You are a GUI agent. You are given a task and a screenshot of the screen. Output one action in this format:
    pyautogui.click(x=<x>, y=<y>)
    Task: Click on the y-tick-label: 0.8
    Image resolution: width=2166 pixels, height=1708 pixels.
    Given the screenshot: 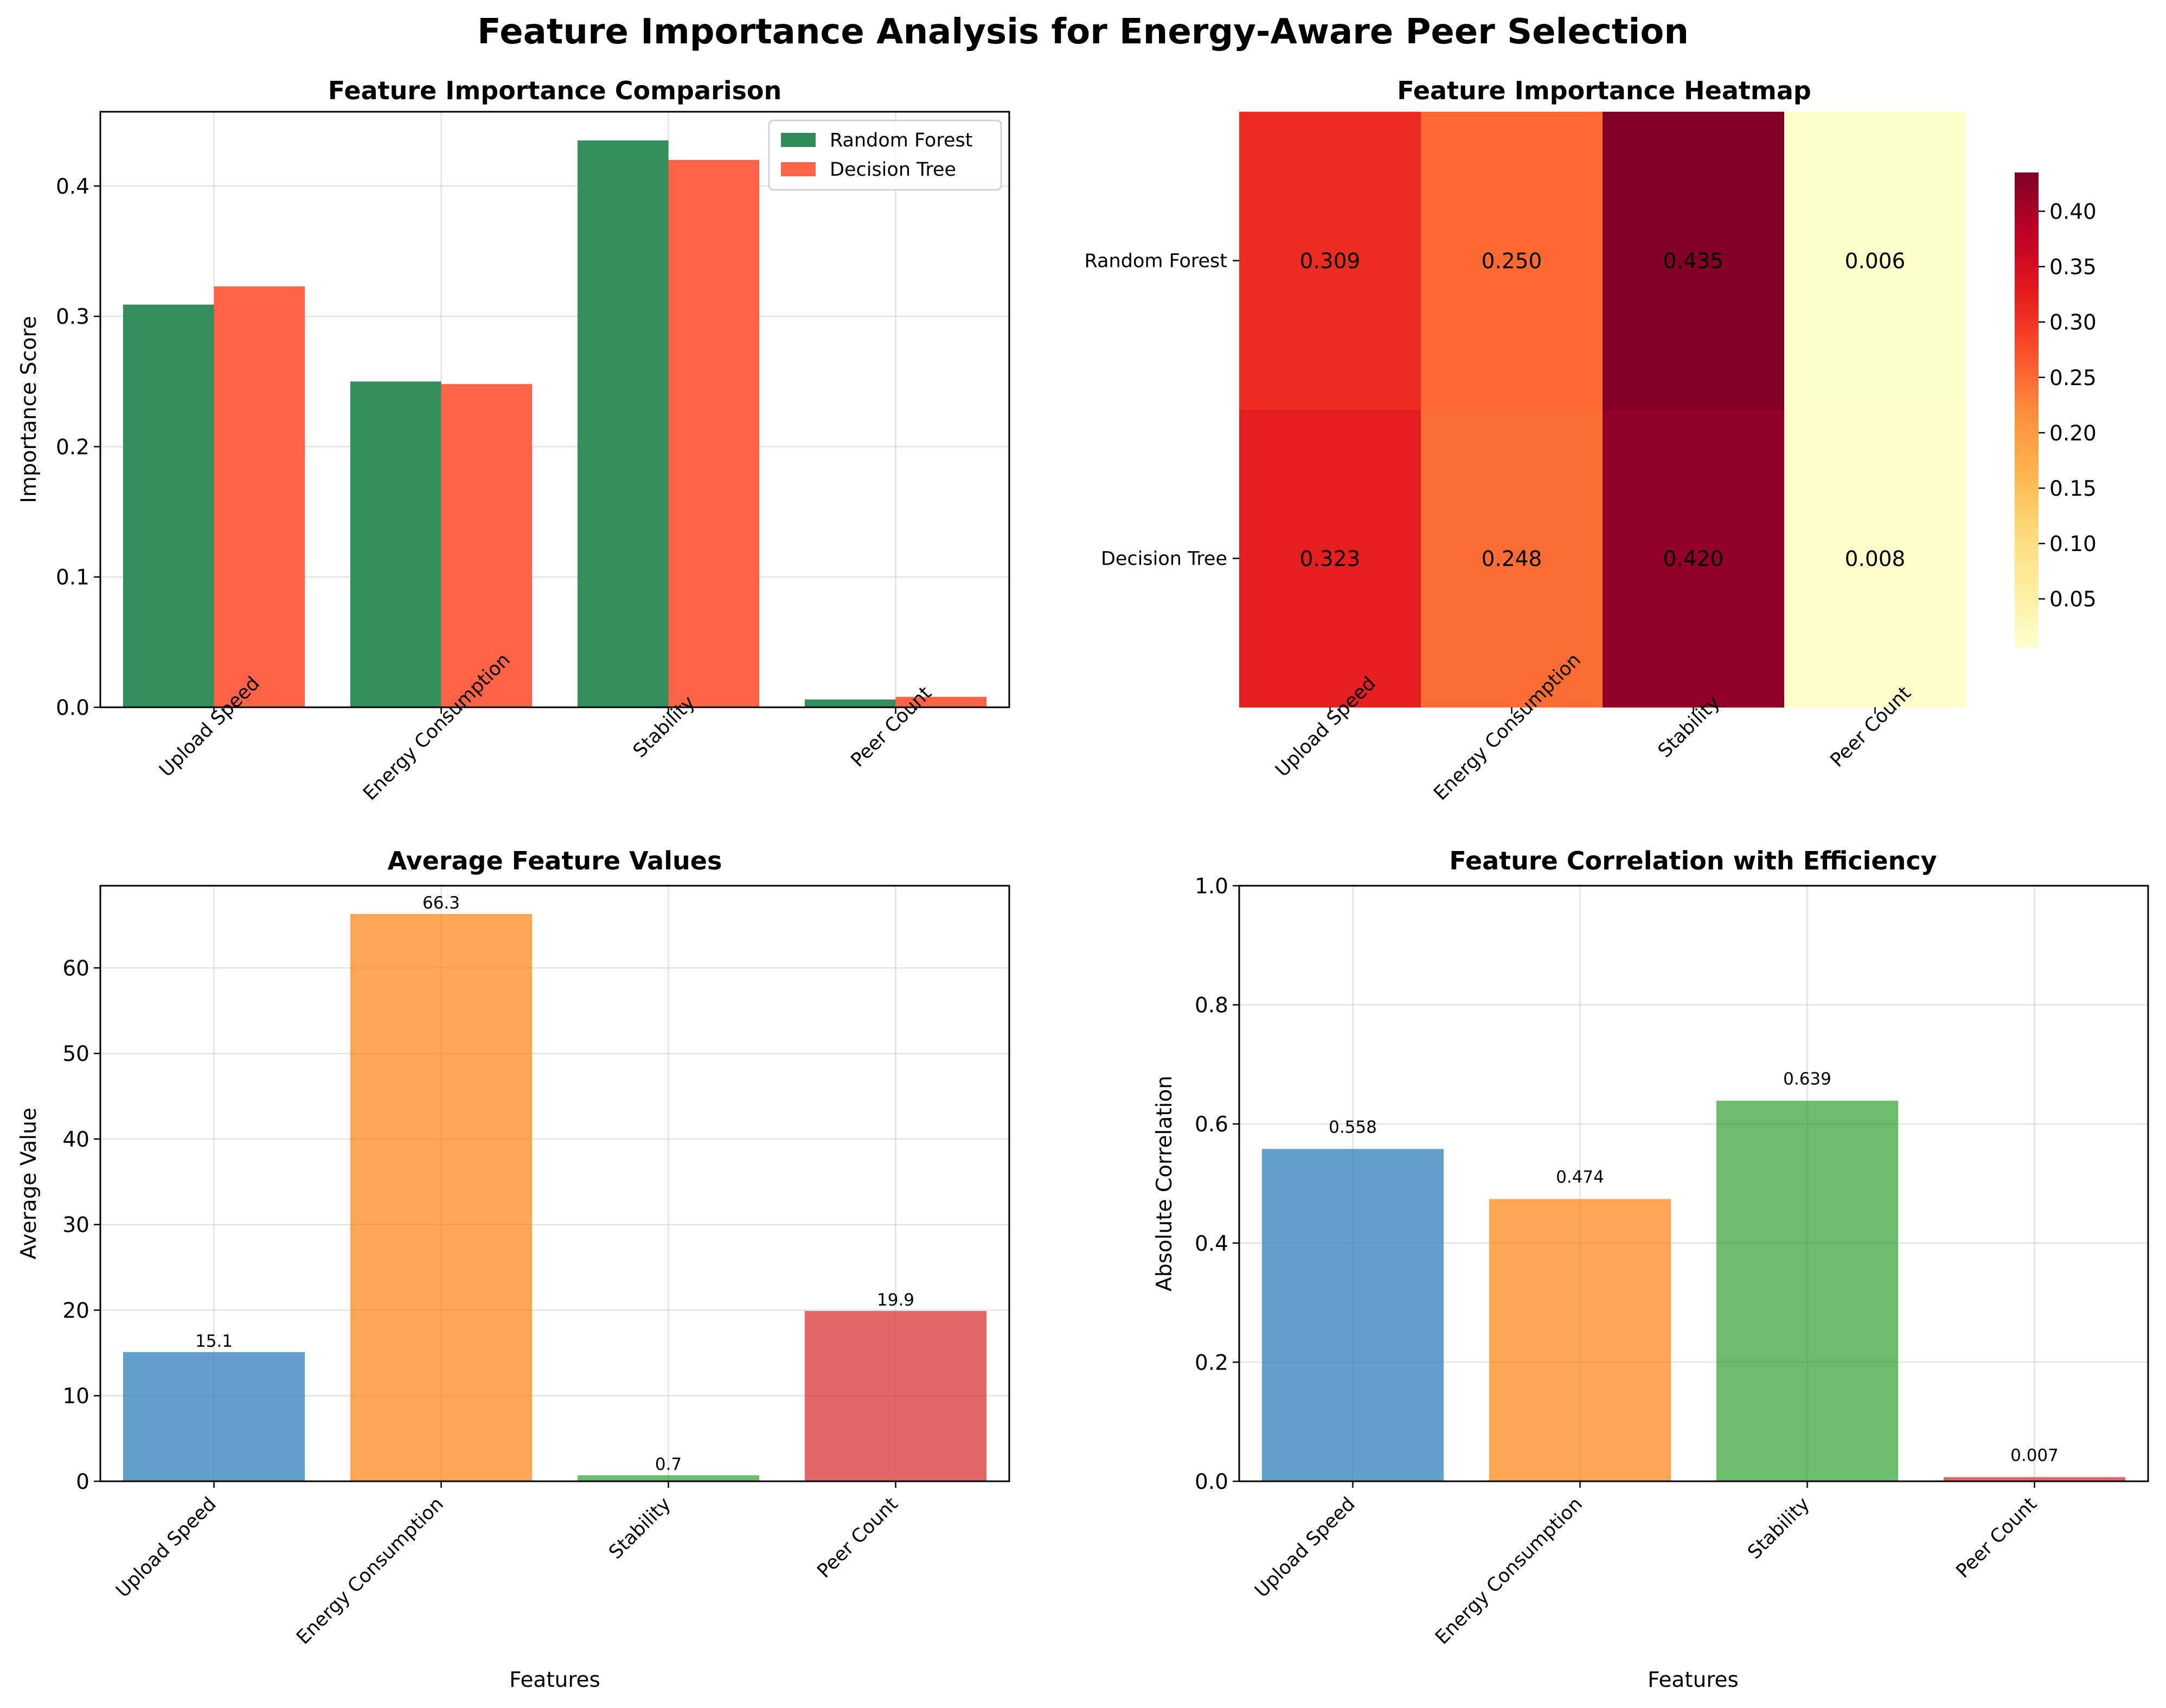 What is the action you would take?
    pyautogui.click(x=1211, y=1006)
    